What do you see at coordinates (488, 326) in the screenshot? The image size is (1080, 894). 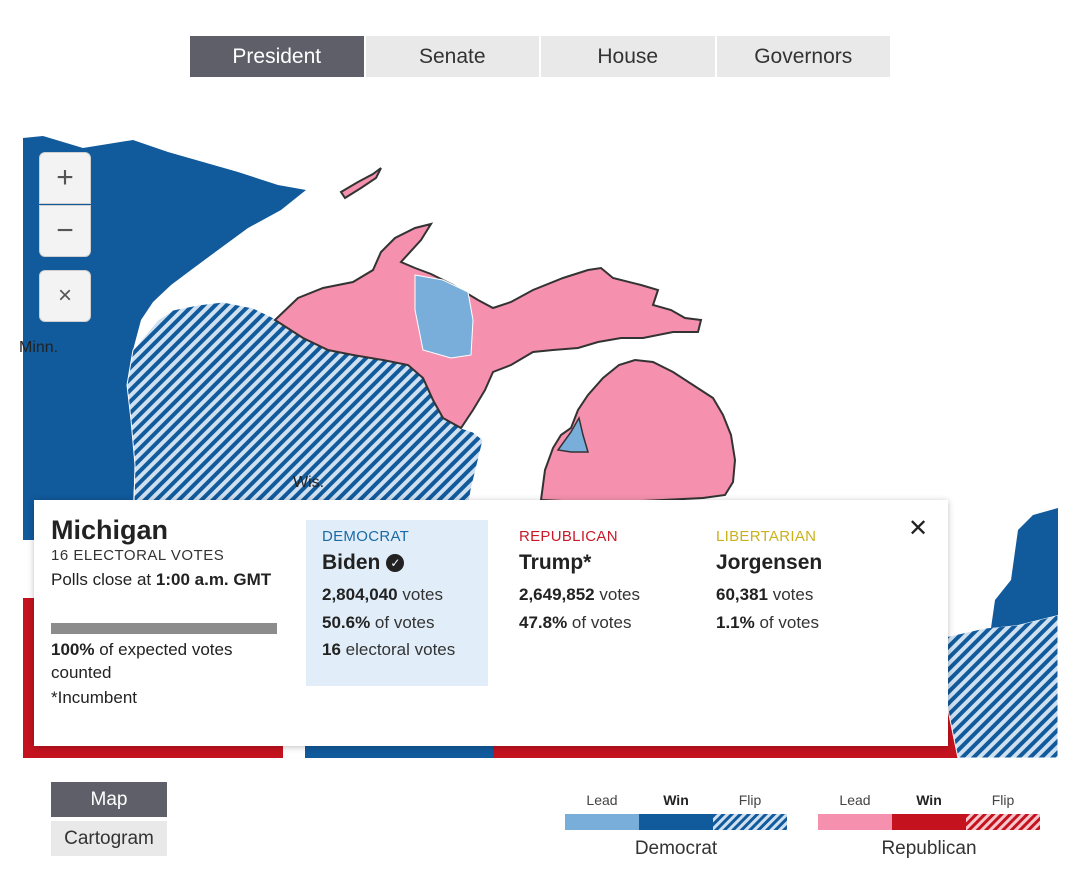 I see `michigan-upper-peninsula` at bounding box center [488, 326].